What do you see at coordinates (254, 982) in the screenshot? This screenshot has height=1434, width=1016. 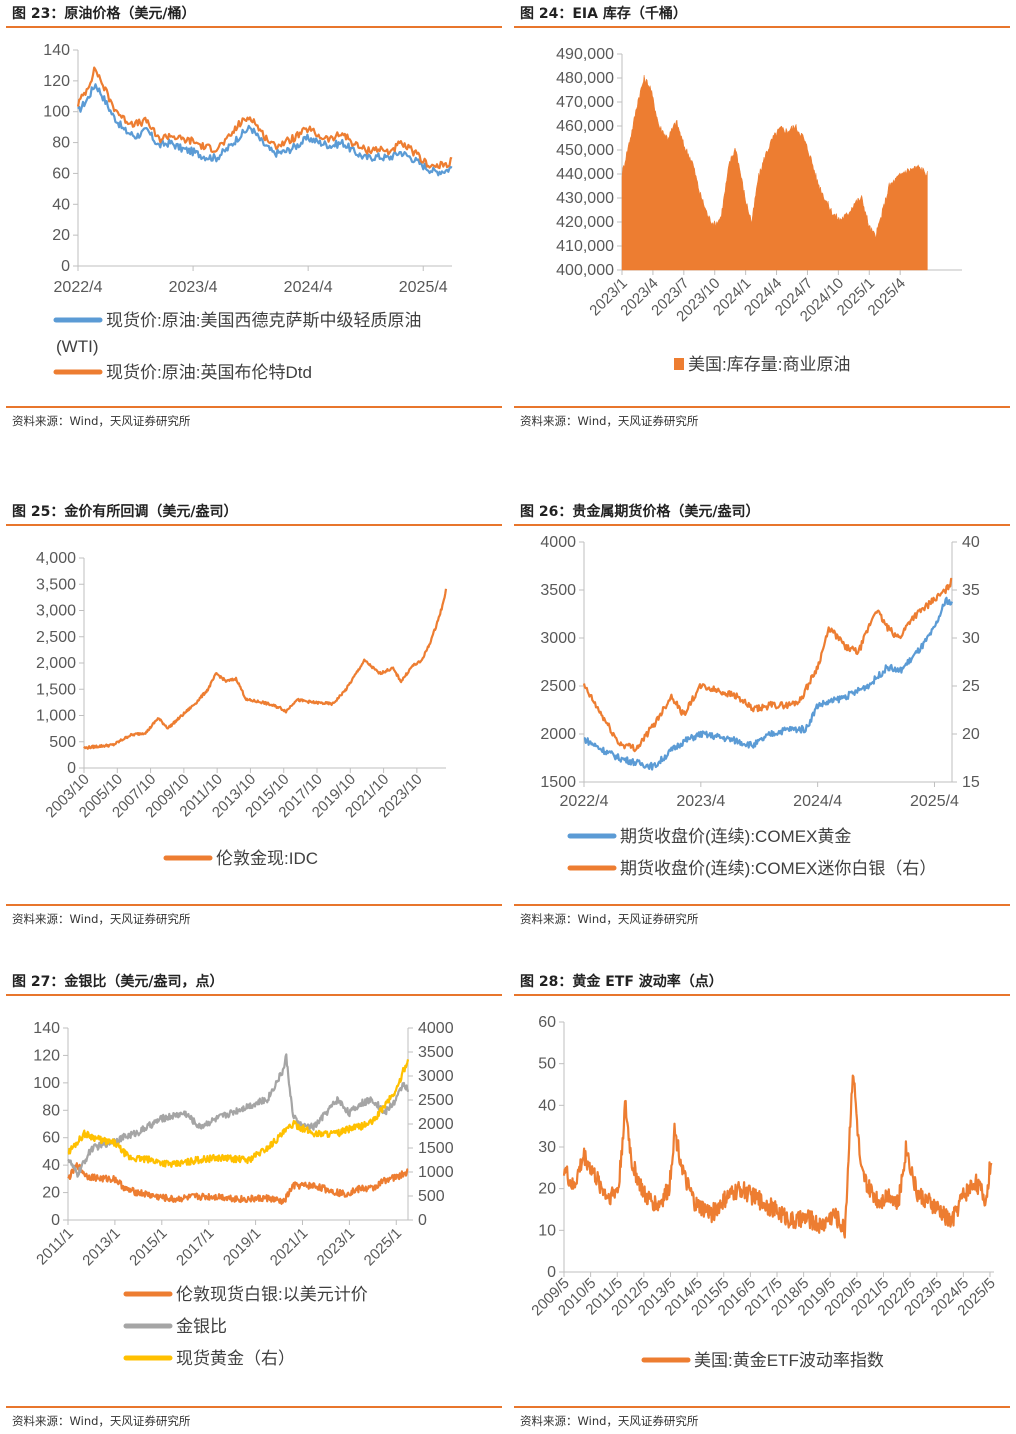 I see `figure-title: 图 27：金银比（美元/盎司，点）` at bounding box center [254, 982].